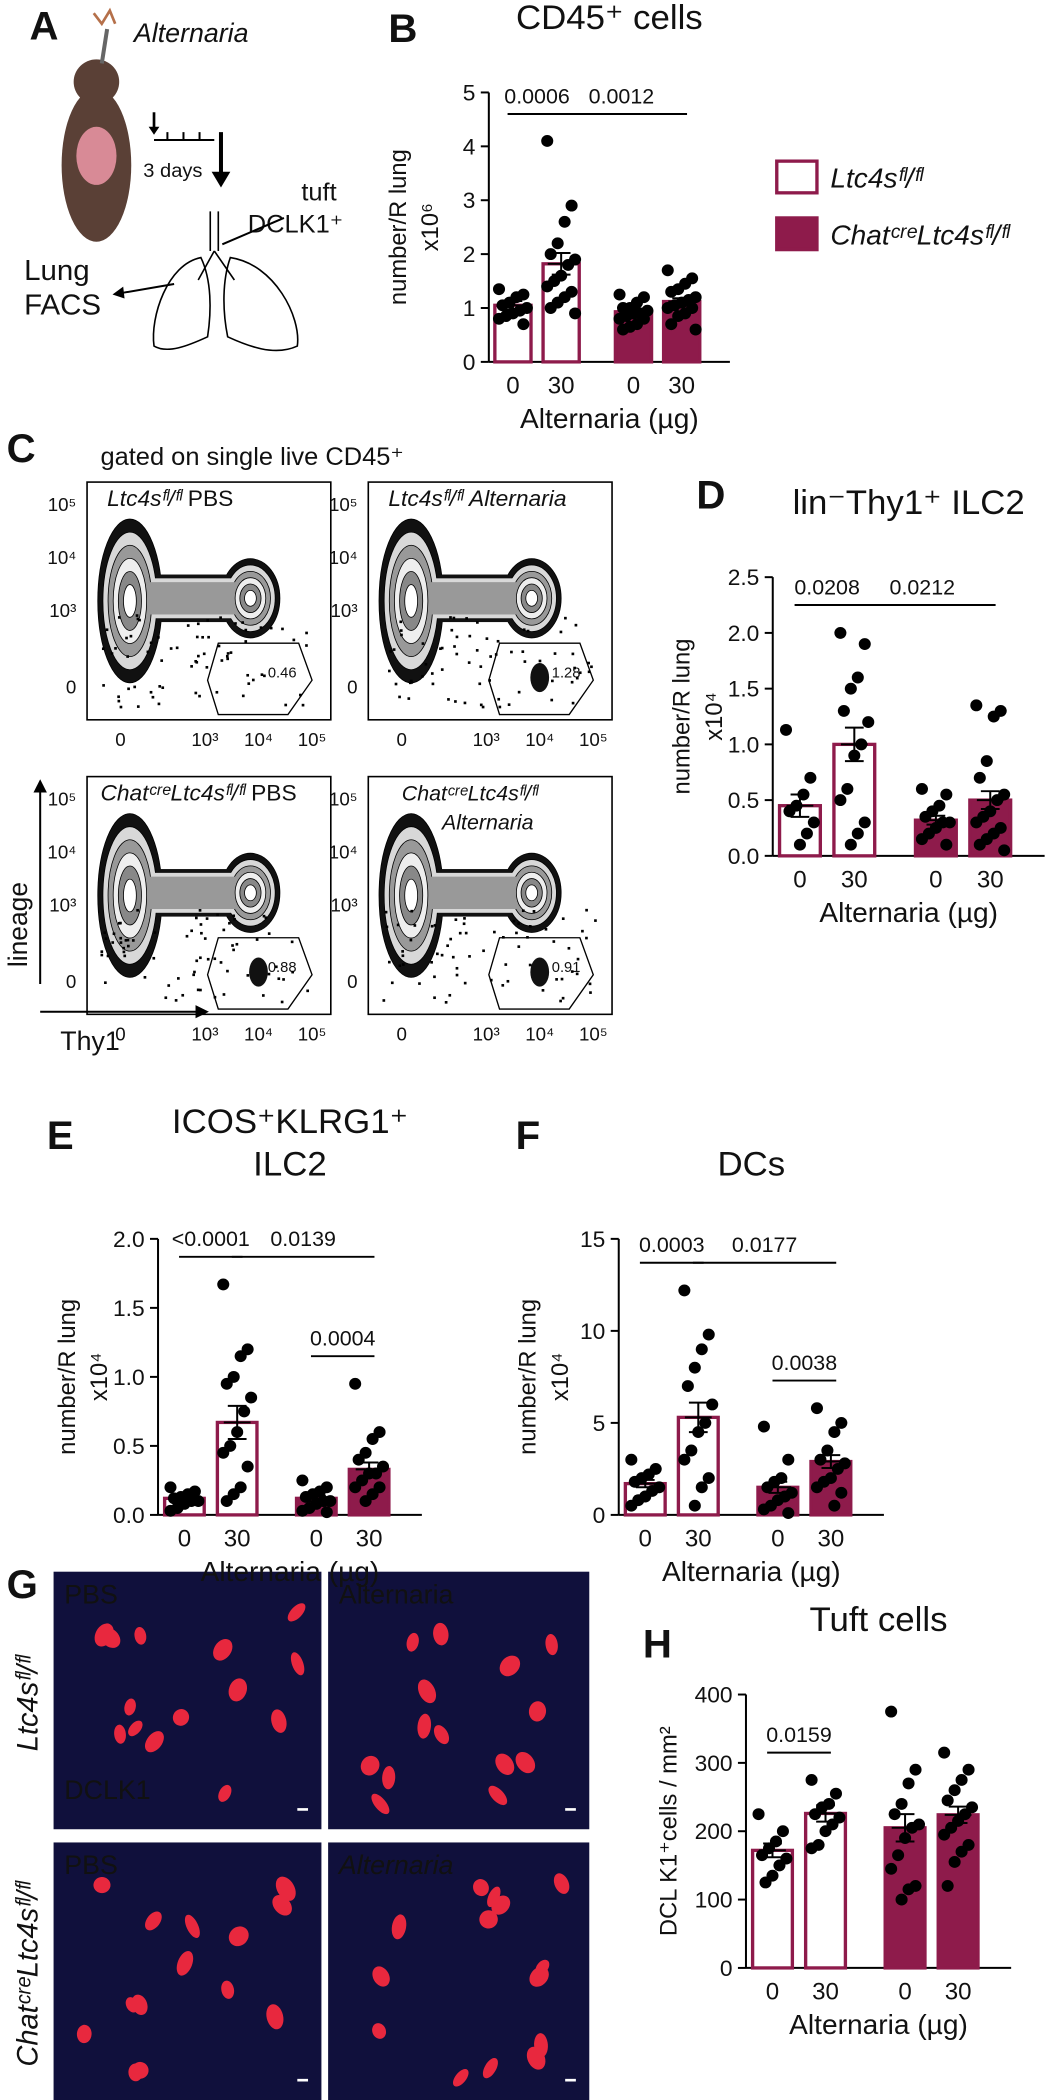 The width and height of the screenshot is (1054, 2100). What do you see at coordinates (826, 588) in the screenshot?
I see `p-value: 0.0208` at bounding box center [826, 588].